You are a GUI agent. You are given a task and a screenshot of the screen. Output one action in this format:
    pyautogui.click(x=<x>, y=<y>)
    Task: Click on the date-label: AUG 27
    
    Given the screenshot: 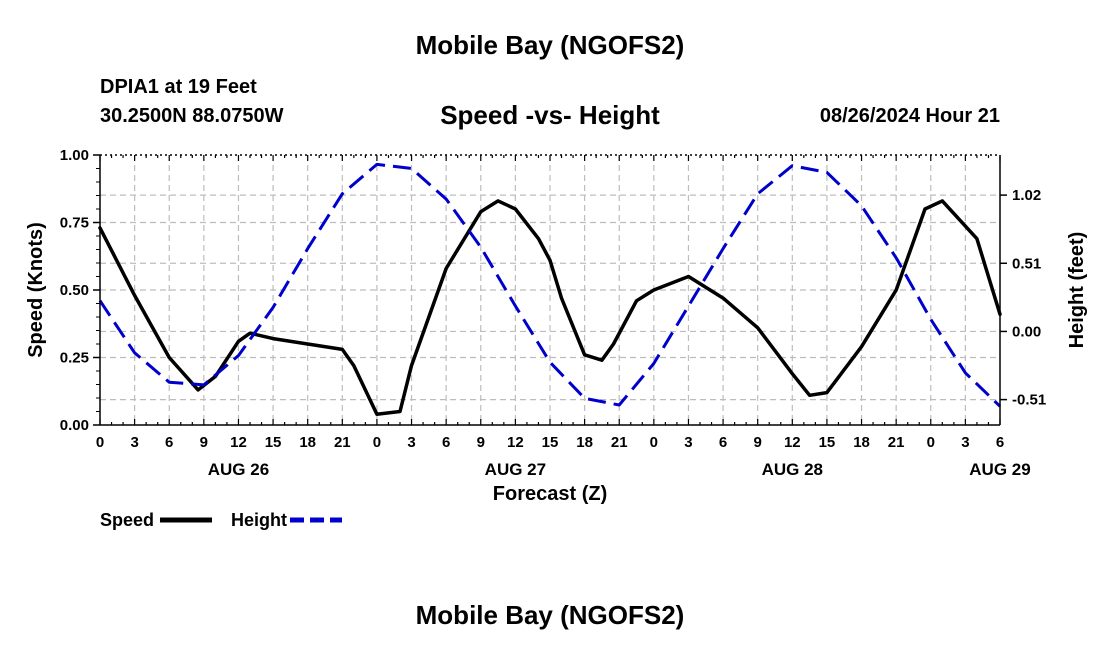 What is the action you would take?
    pyautogui.click(x=515, y=469)
    